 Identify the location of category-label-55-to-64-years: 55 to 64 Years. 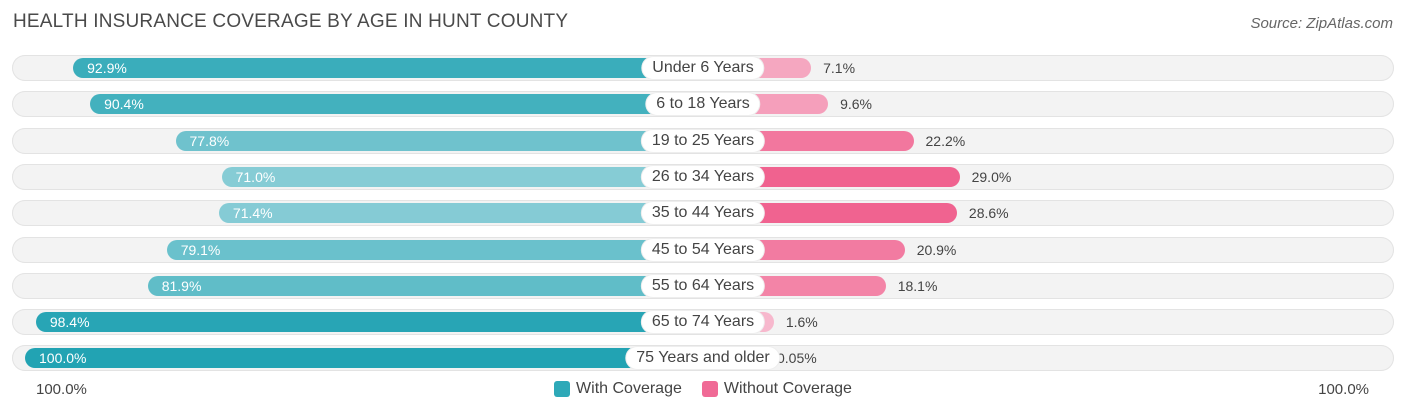
(703, 285).